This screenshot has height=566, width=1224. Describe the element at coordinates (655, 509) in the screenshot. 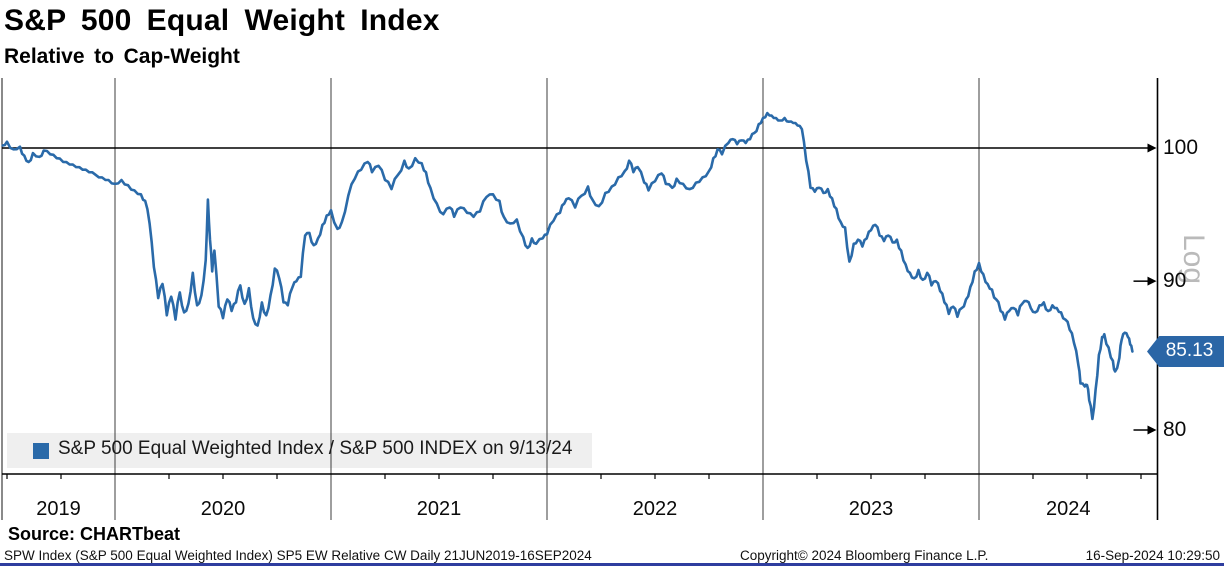

I see `x-tick-label-2022: 2022` at that location.